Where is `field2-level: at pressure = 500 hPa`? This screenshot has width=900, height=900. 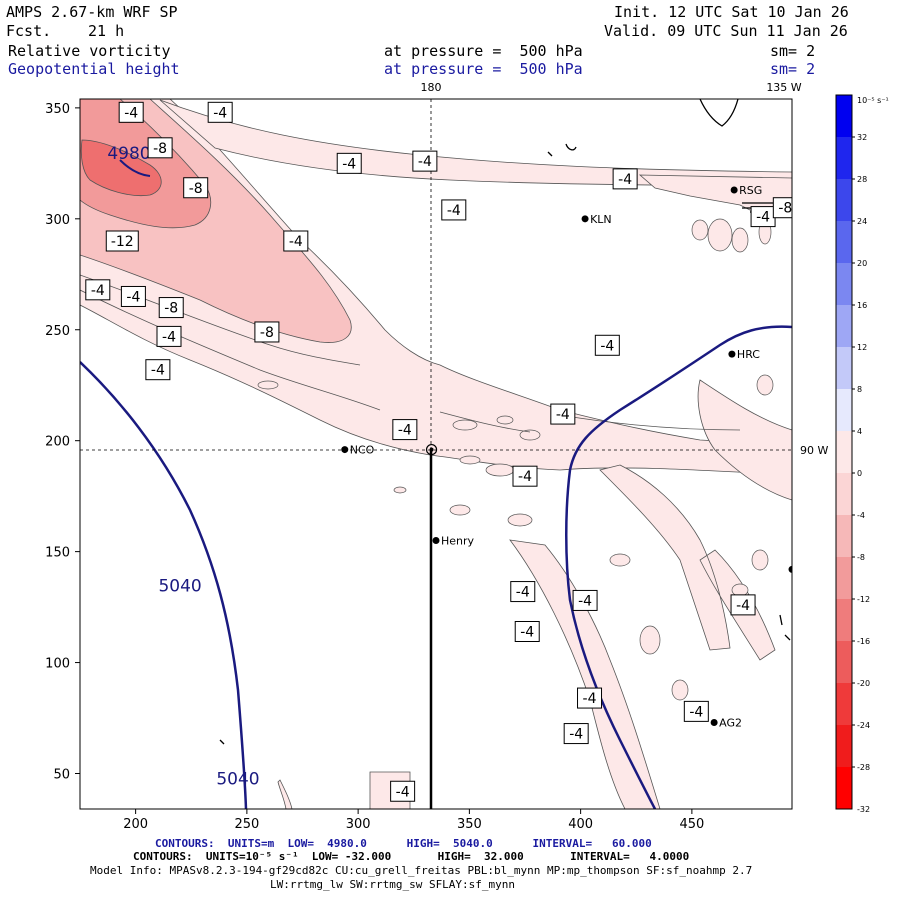
field2-level: at pressure = 500 hPa is located at coordinates (483, 69).